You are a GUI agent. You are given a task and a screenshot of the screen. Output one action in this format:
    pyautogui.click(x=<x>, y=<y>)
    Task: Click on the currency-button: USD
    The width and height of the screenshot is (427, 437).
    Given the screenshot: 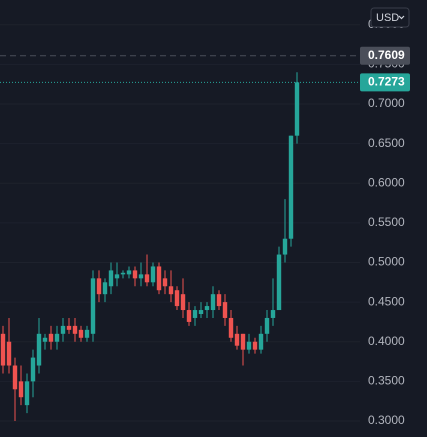 What is the action you would take?
    pyautogui.click(x=390, y=17)
    